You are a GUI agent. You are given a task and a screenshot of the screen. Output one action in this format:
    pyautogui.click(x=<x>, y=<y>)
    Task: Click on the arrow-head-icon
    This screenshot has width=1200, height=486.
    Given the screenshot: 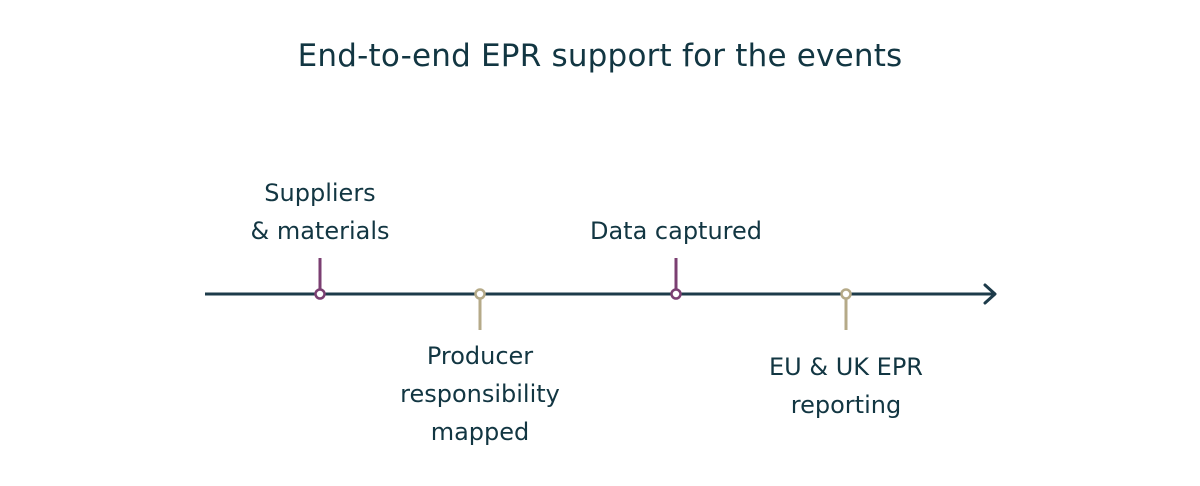 What is the action you would take?
    pyautogui.click(x=990, y=294)
    